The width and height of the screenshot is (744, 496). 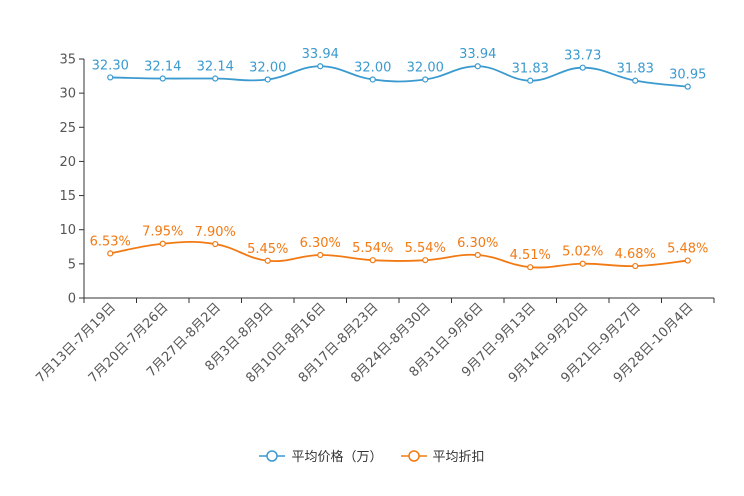 What do you see at coordinates (67, 60) in the screenshot?
I see `y-tick-label: 35` at bounding box center [67, 60].